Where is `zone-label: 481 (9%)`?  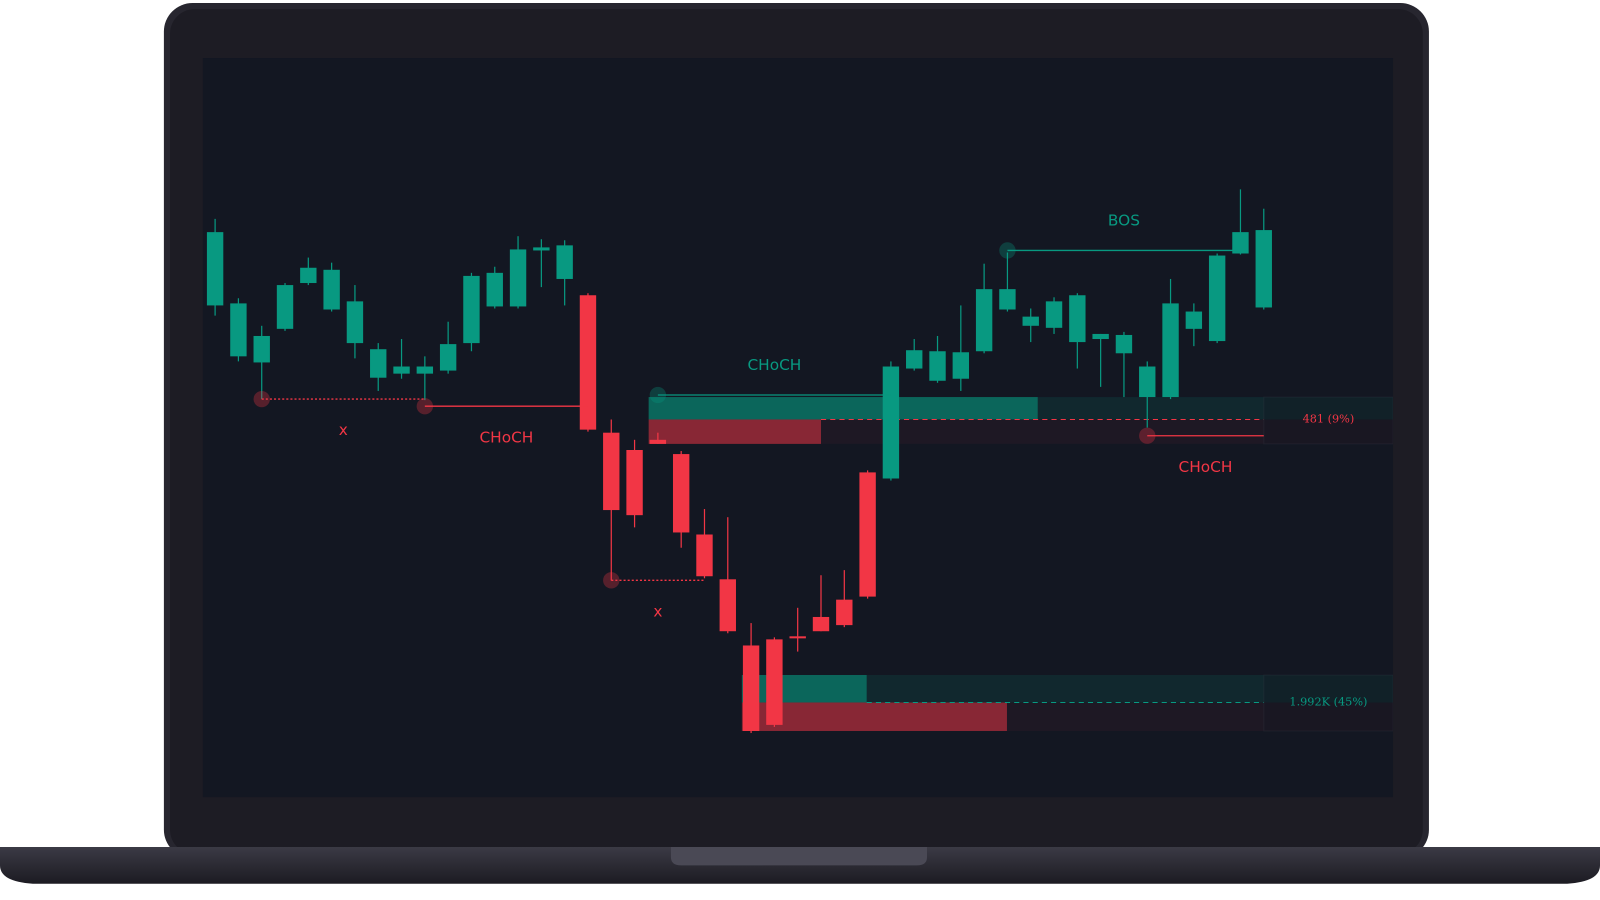
zone-label: 481 (9%) is located at coordinates (1329, 418).